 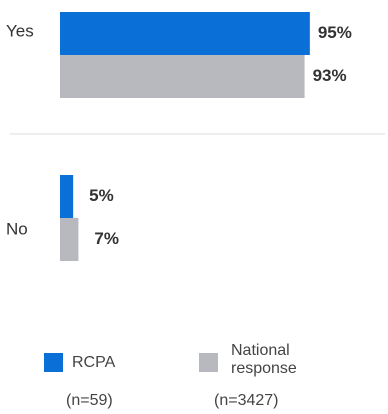 I want to click on value-label-no-national: 7%, so click(x=106, y=238).